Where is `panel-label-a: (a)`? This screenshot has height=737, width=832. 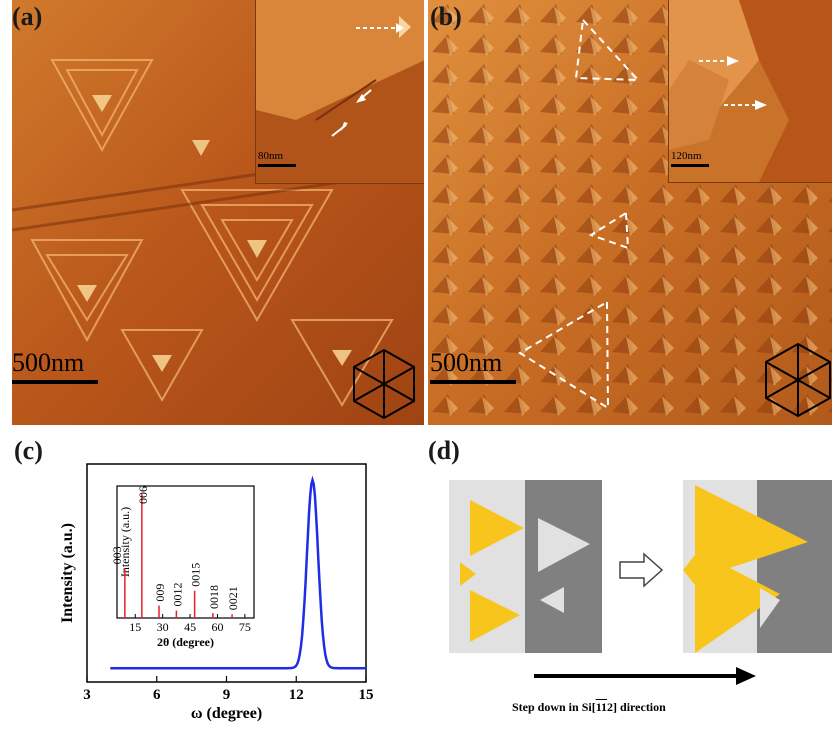 panel-label-a: (a) is located at coordinates (27, 16).